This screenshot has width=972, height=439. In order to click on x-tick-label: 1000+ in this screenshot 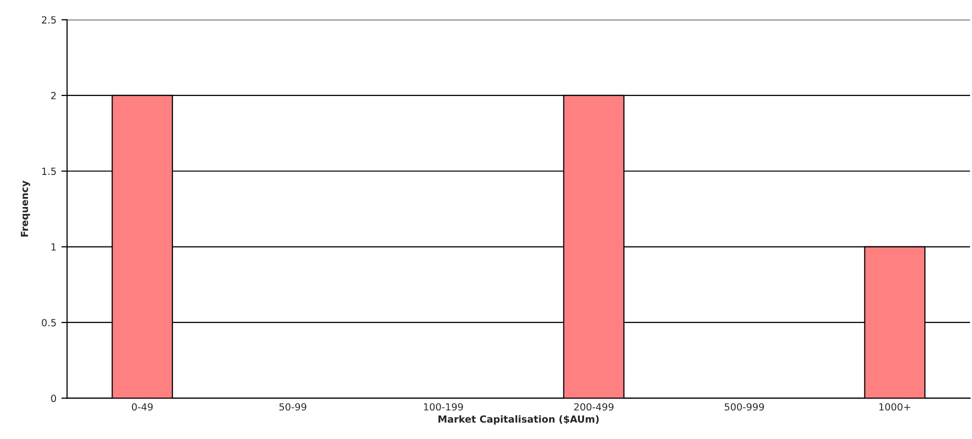, I will do `click(894, 407)`.